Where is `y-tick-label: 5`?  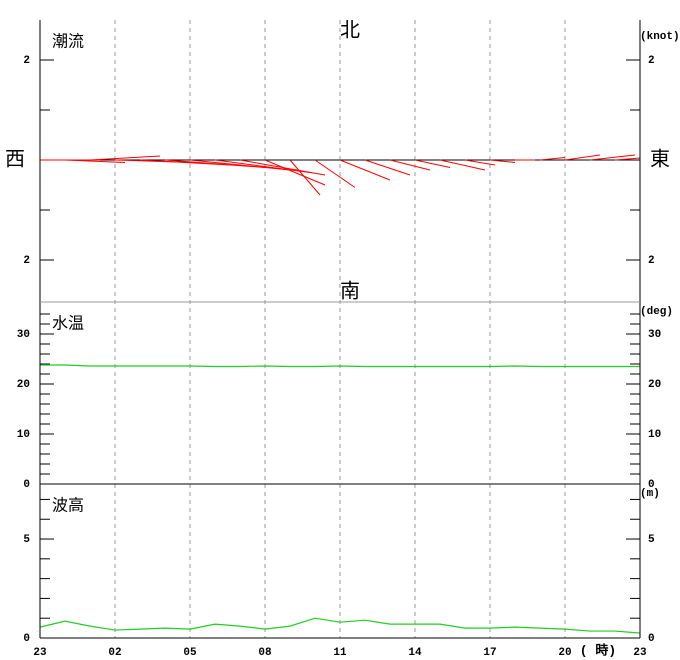
y-tick-label: 5 is located at coordinates (26, 540).